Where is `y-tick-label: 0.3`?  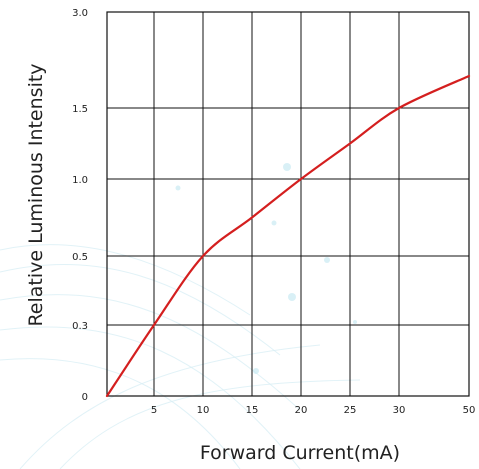 y-tick-label: 0.3 is located at coordinates (80, 326).